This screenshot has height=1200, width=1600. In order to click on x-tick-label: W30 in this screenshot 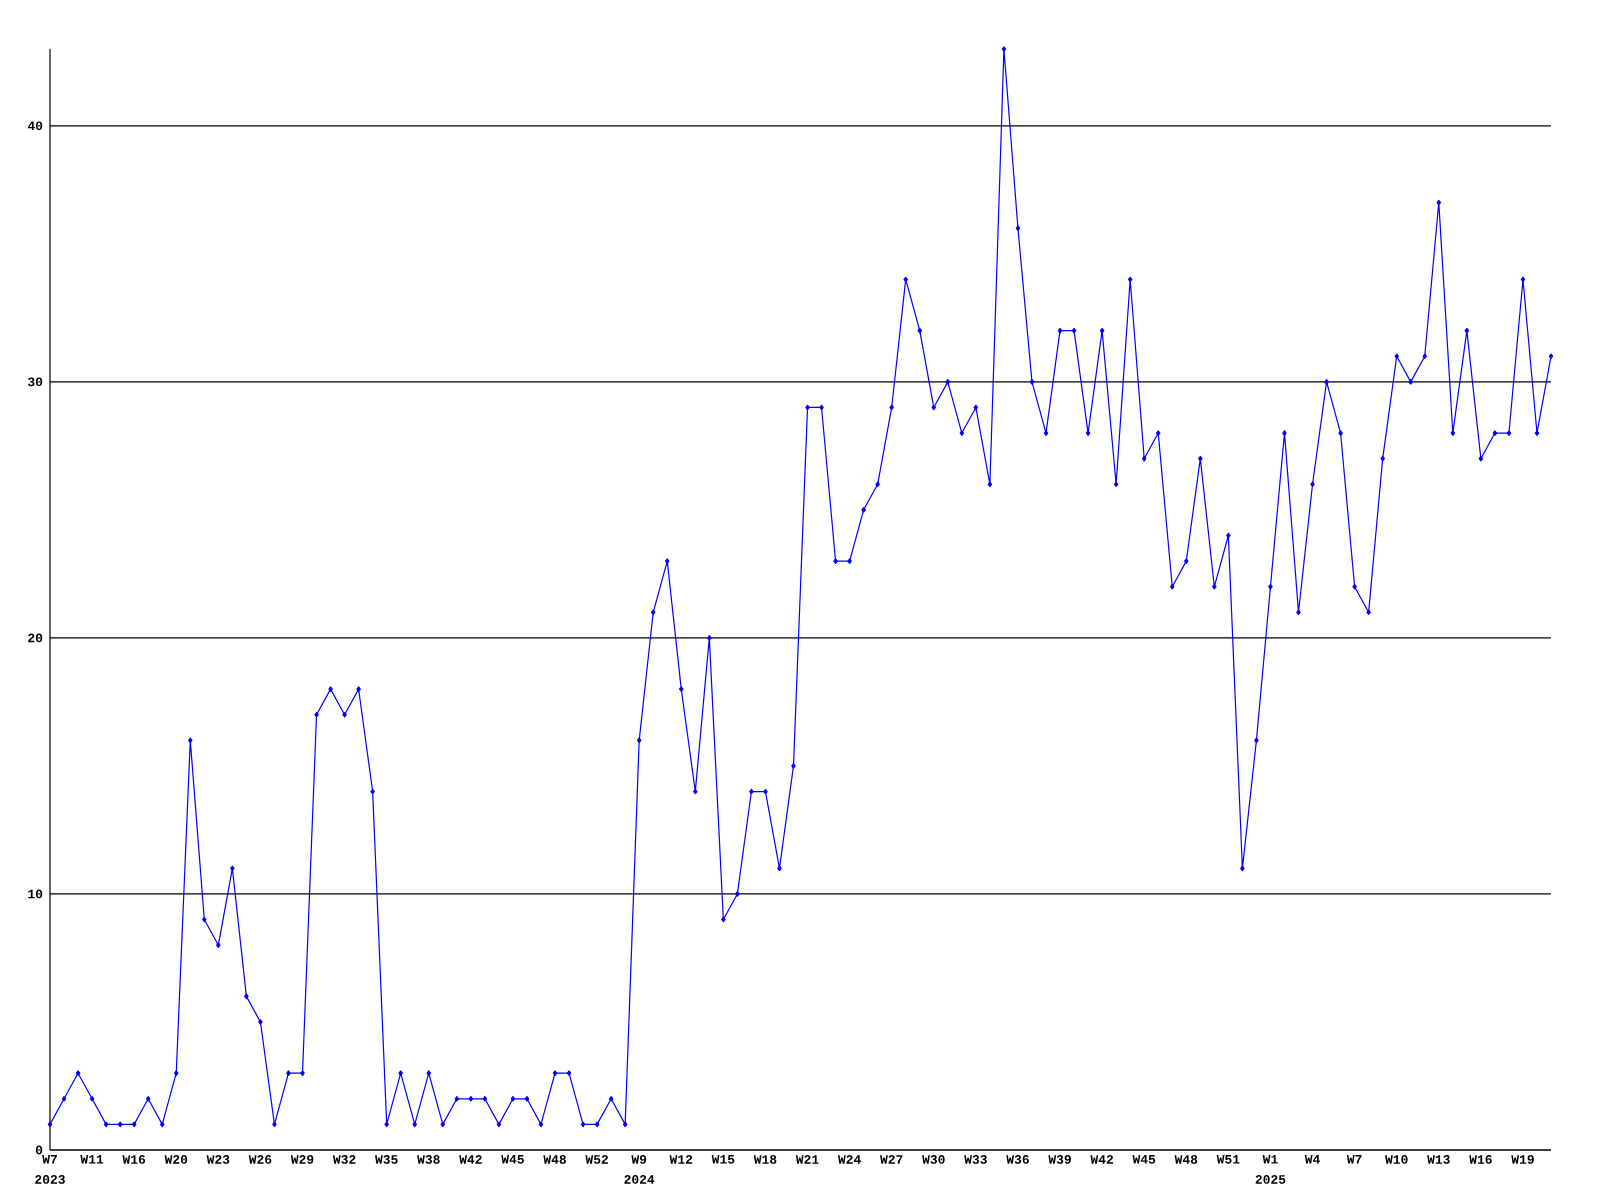, I will do `click(933, 1159)`.